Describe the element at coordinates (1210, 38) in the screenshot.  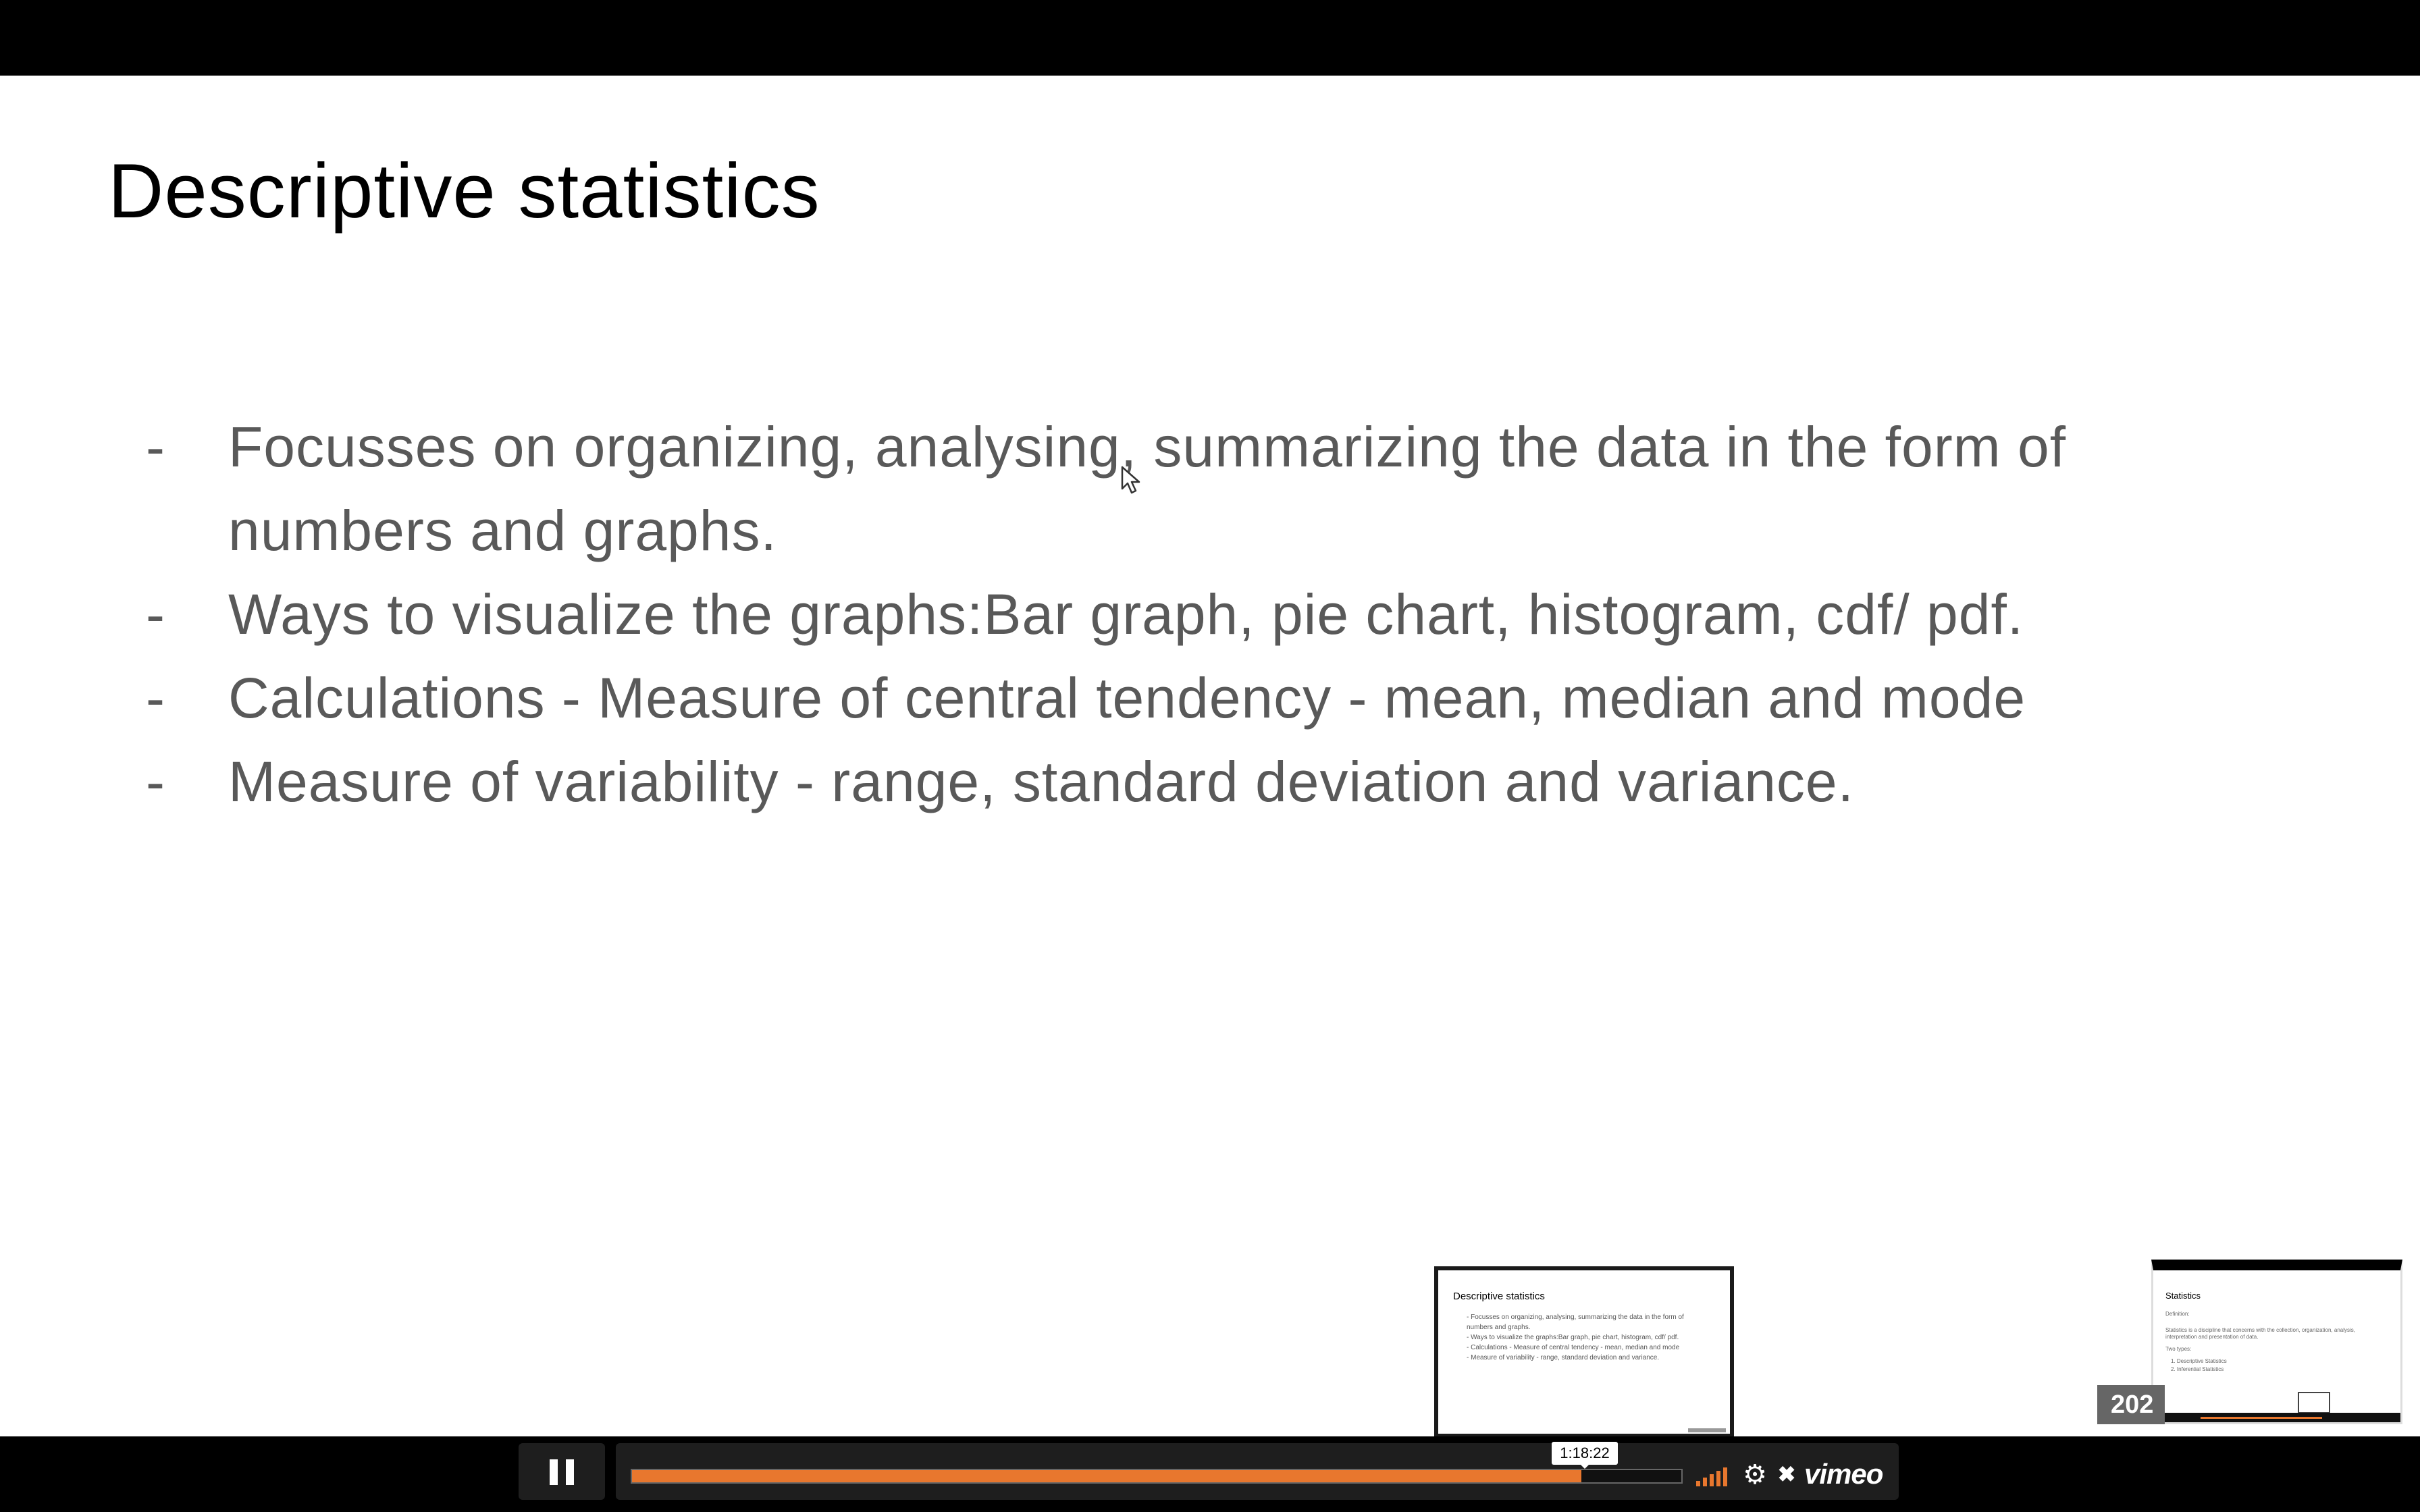
I see `top-letterbox` at that location.